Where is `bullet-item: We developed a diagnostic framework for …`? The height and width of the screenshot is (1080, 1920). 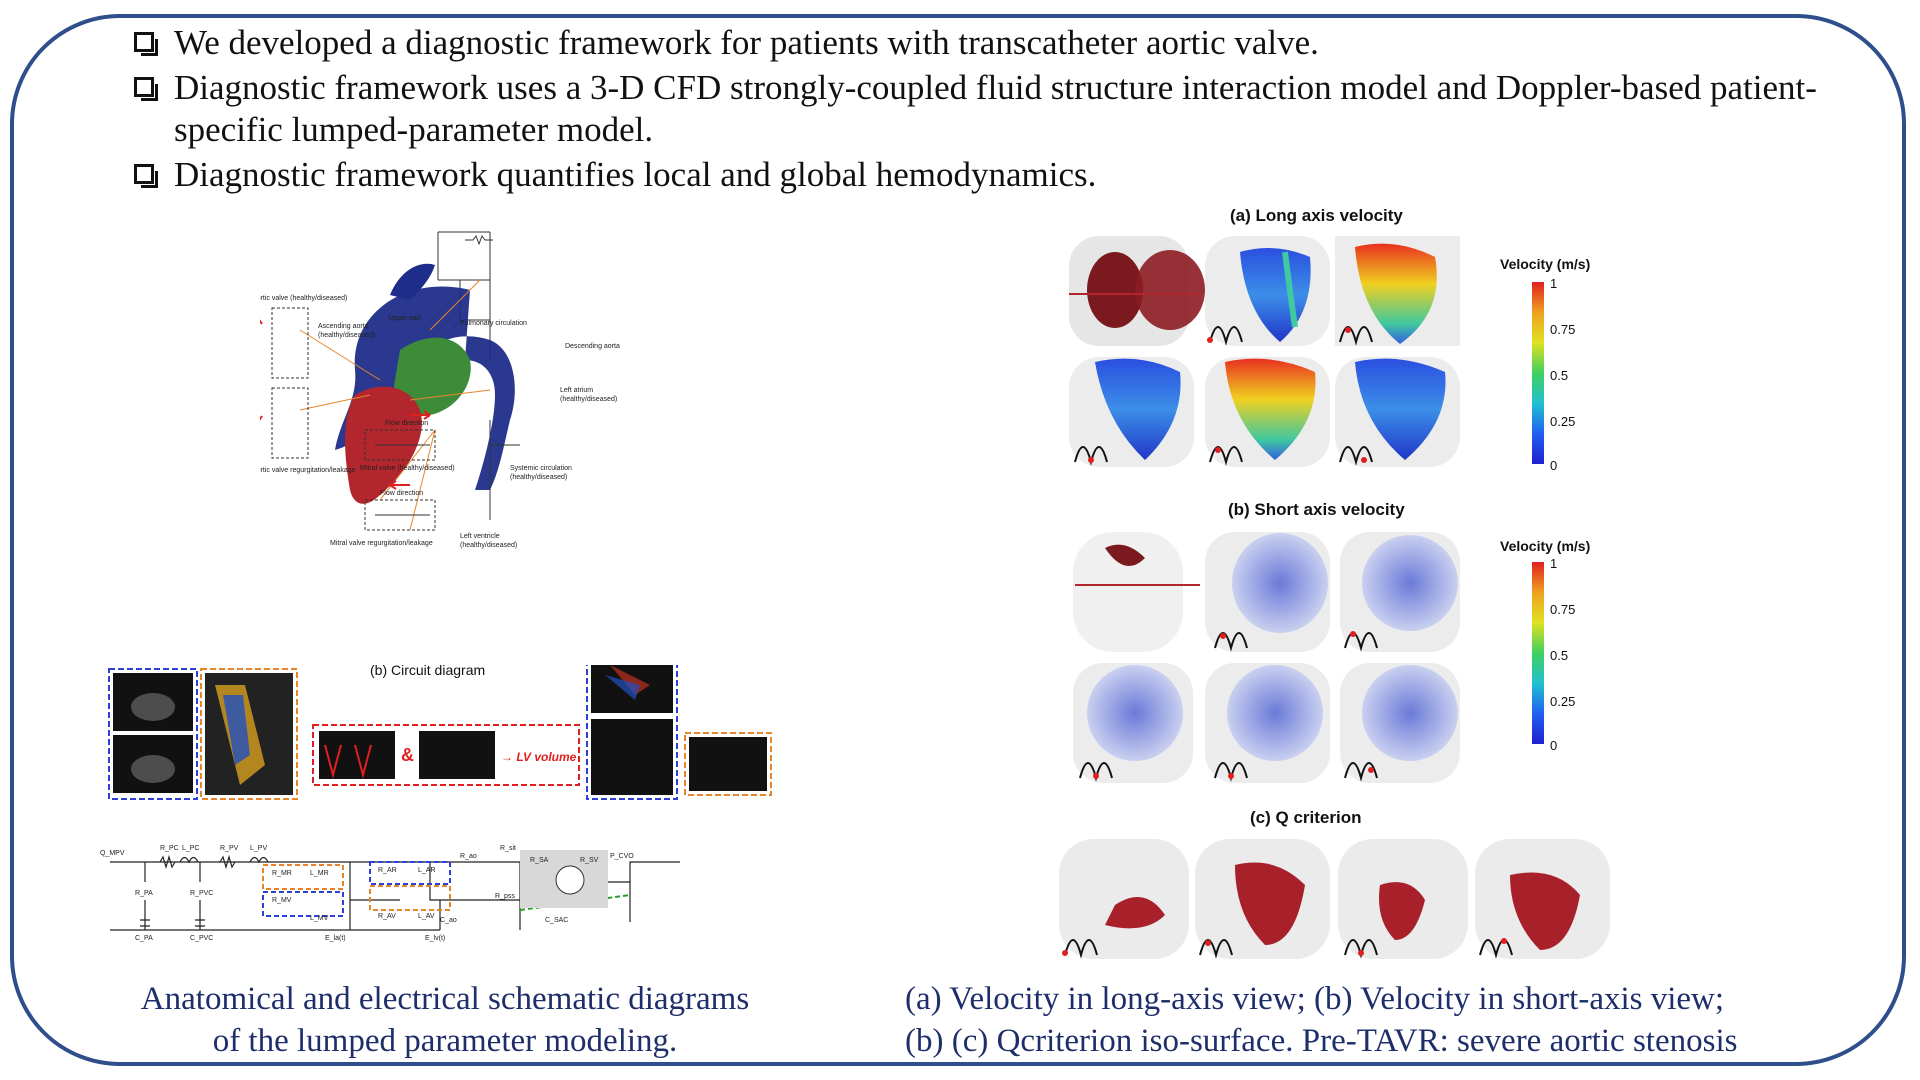
bullet-item: We developed a diagnostic framework for … is located at coordinates (990, 43).